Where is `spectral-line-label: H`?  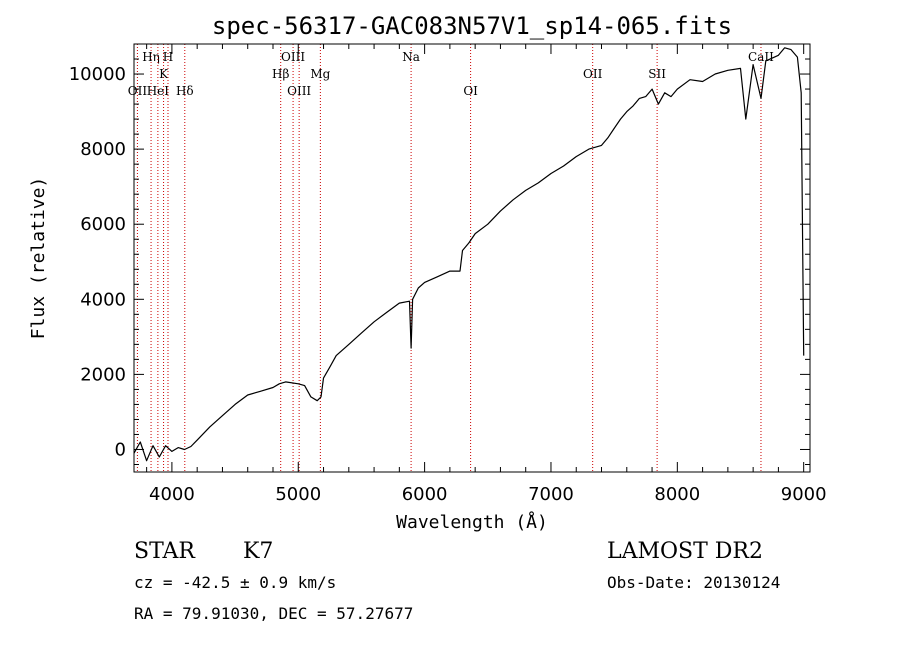
spectral-line-label: H is located at coordinates (168, 57).